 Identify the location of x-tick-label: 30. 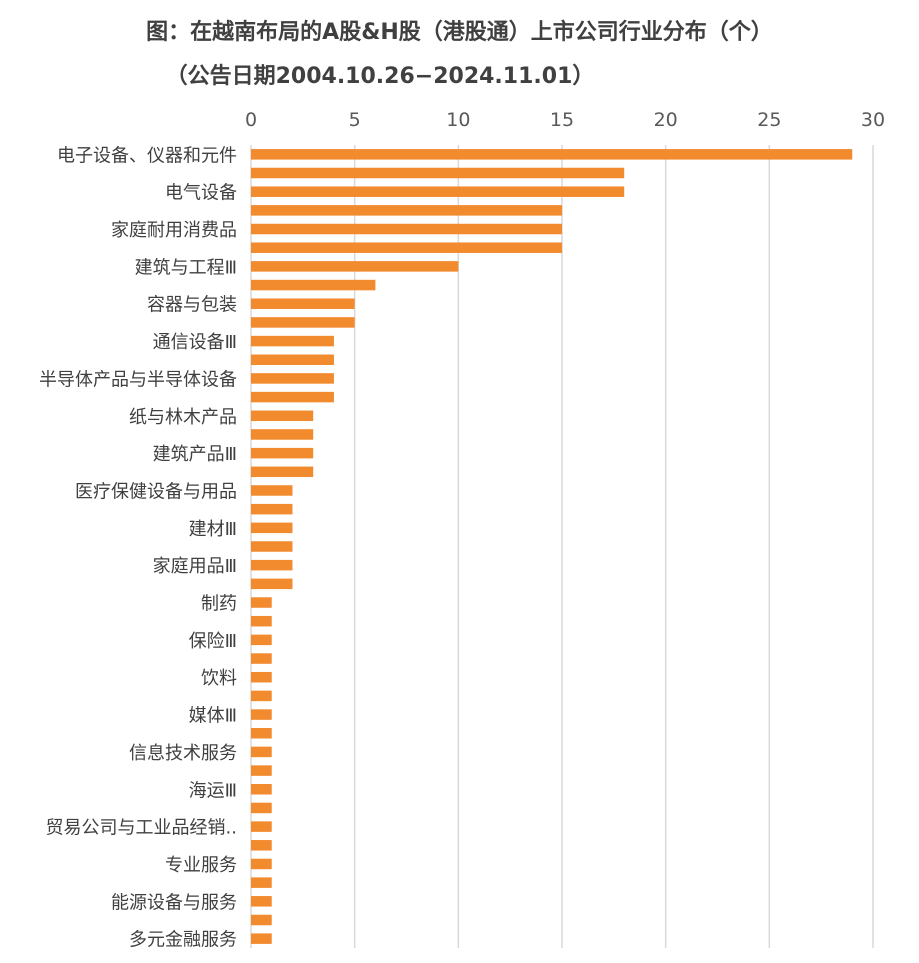
(873, 120).